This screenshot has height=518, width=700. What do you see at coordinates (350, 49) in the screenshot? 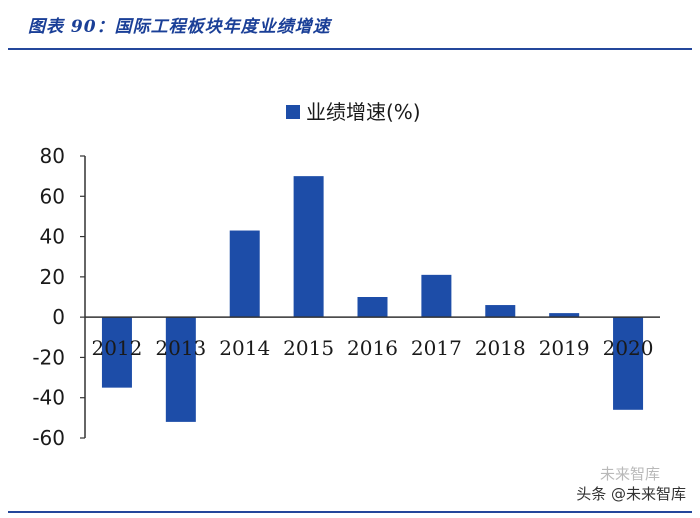
I see `title-divider` at bounding box center [350, 49].